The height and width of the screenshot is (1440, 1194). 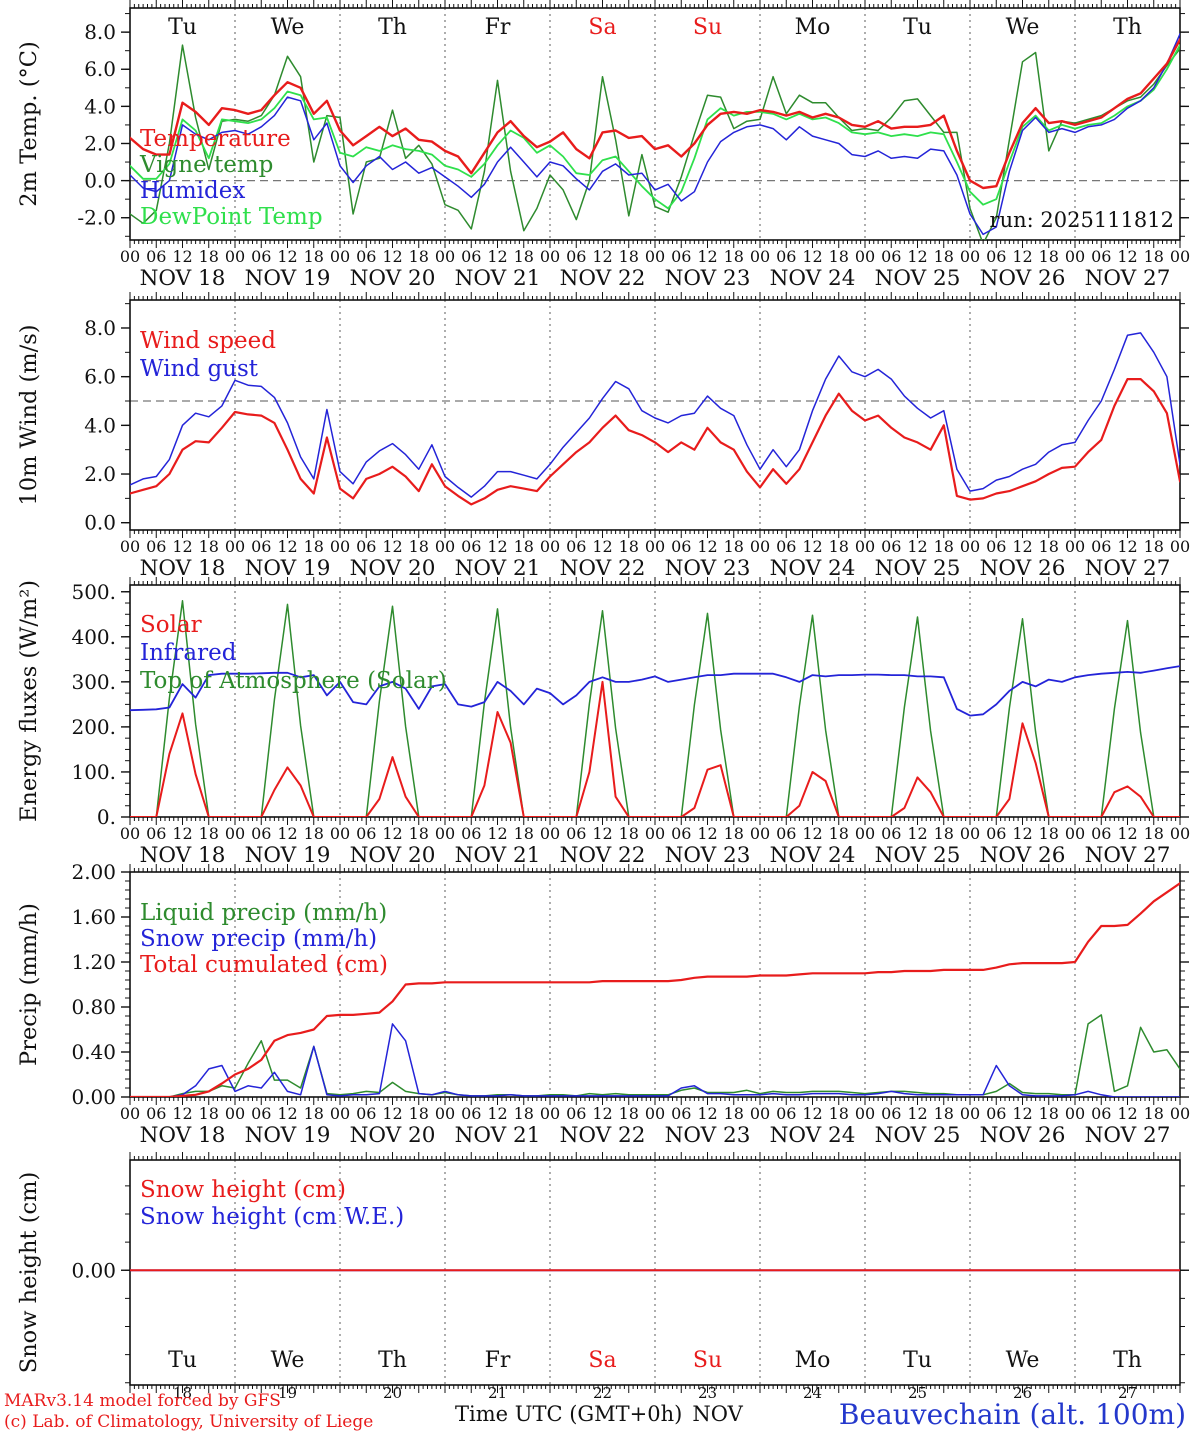 What do you see at coordinates (655, 127) in the screenshot?
I see `dewpoint-temp-curve` at bounding box center [655, 127].